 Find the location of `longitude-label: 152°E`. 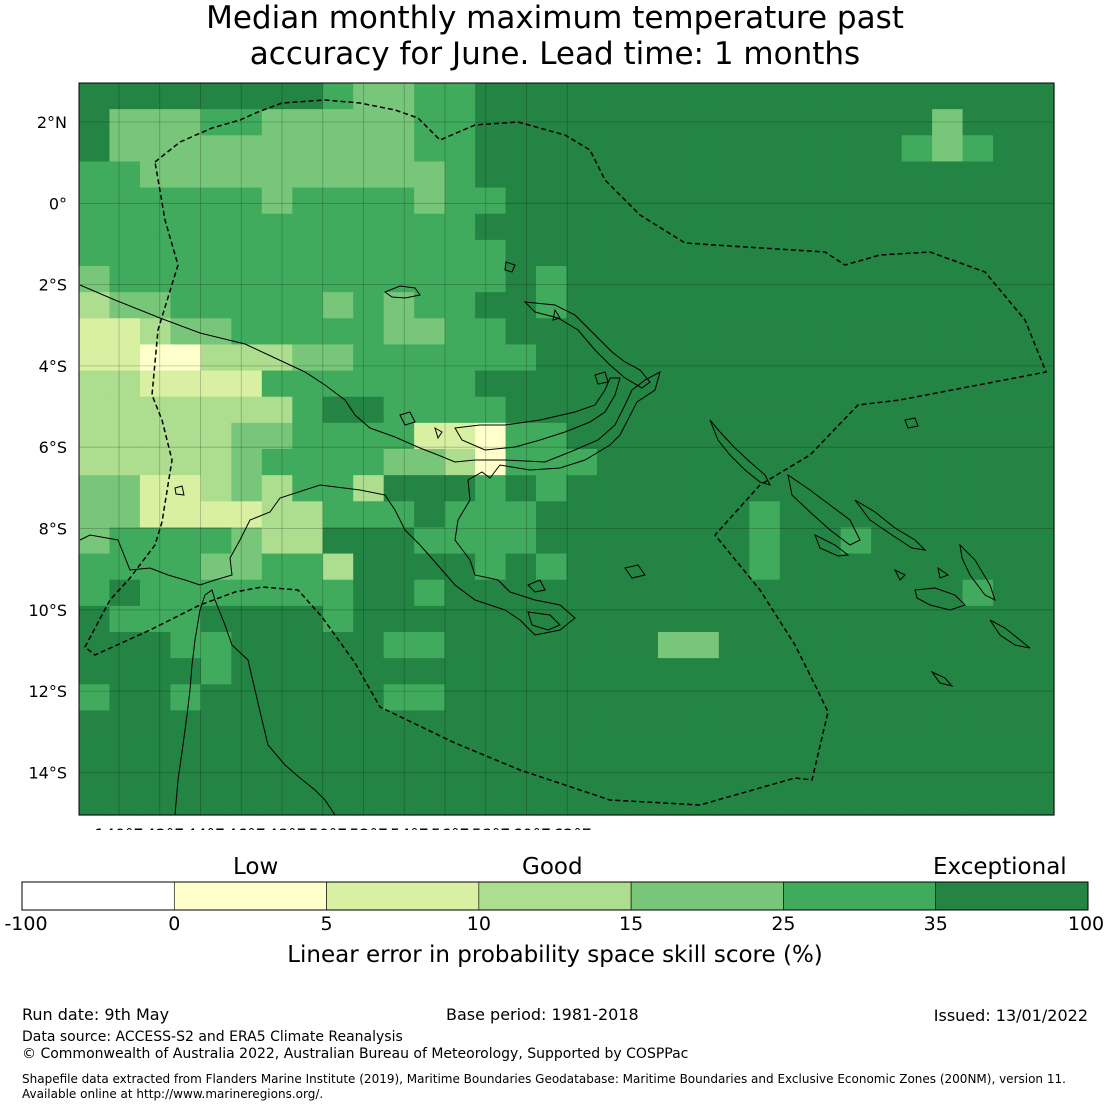

longitude-label: 152°E is located at coordinates (363, 827).